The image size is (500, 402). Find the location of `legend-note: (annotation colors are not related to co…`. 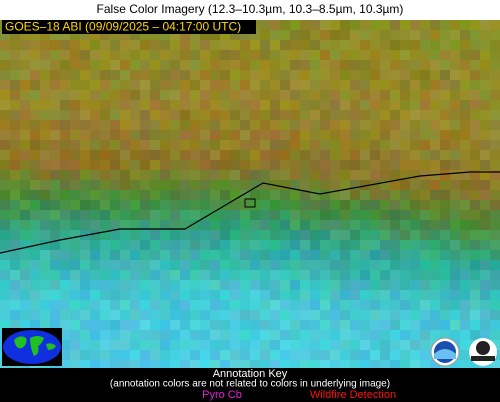

legend-note: (annotation colors are not related to co… is located at coordinates (250, 384).